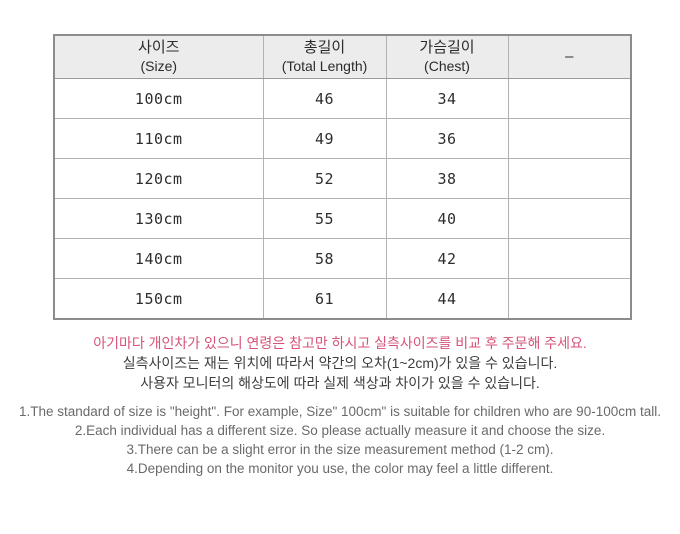  I want to click on header-cell-chest: 가슴길이 (Chest), so click(447, 56).